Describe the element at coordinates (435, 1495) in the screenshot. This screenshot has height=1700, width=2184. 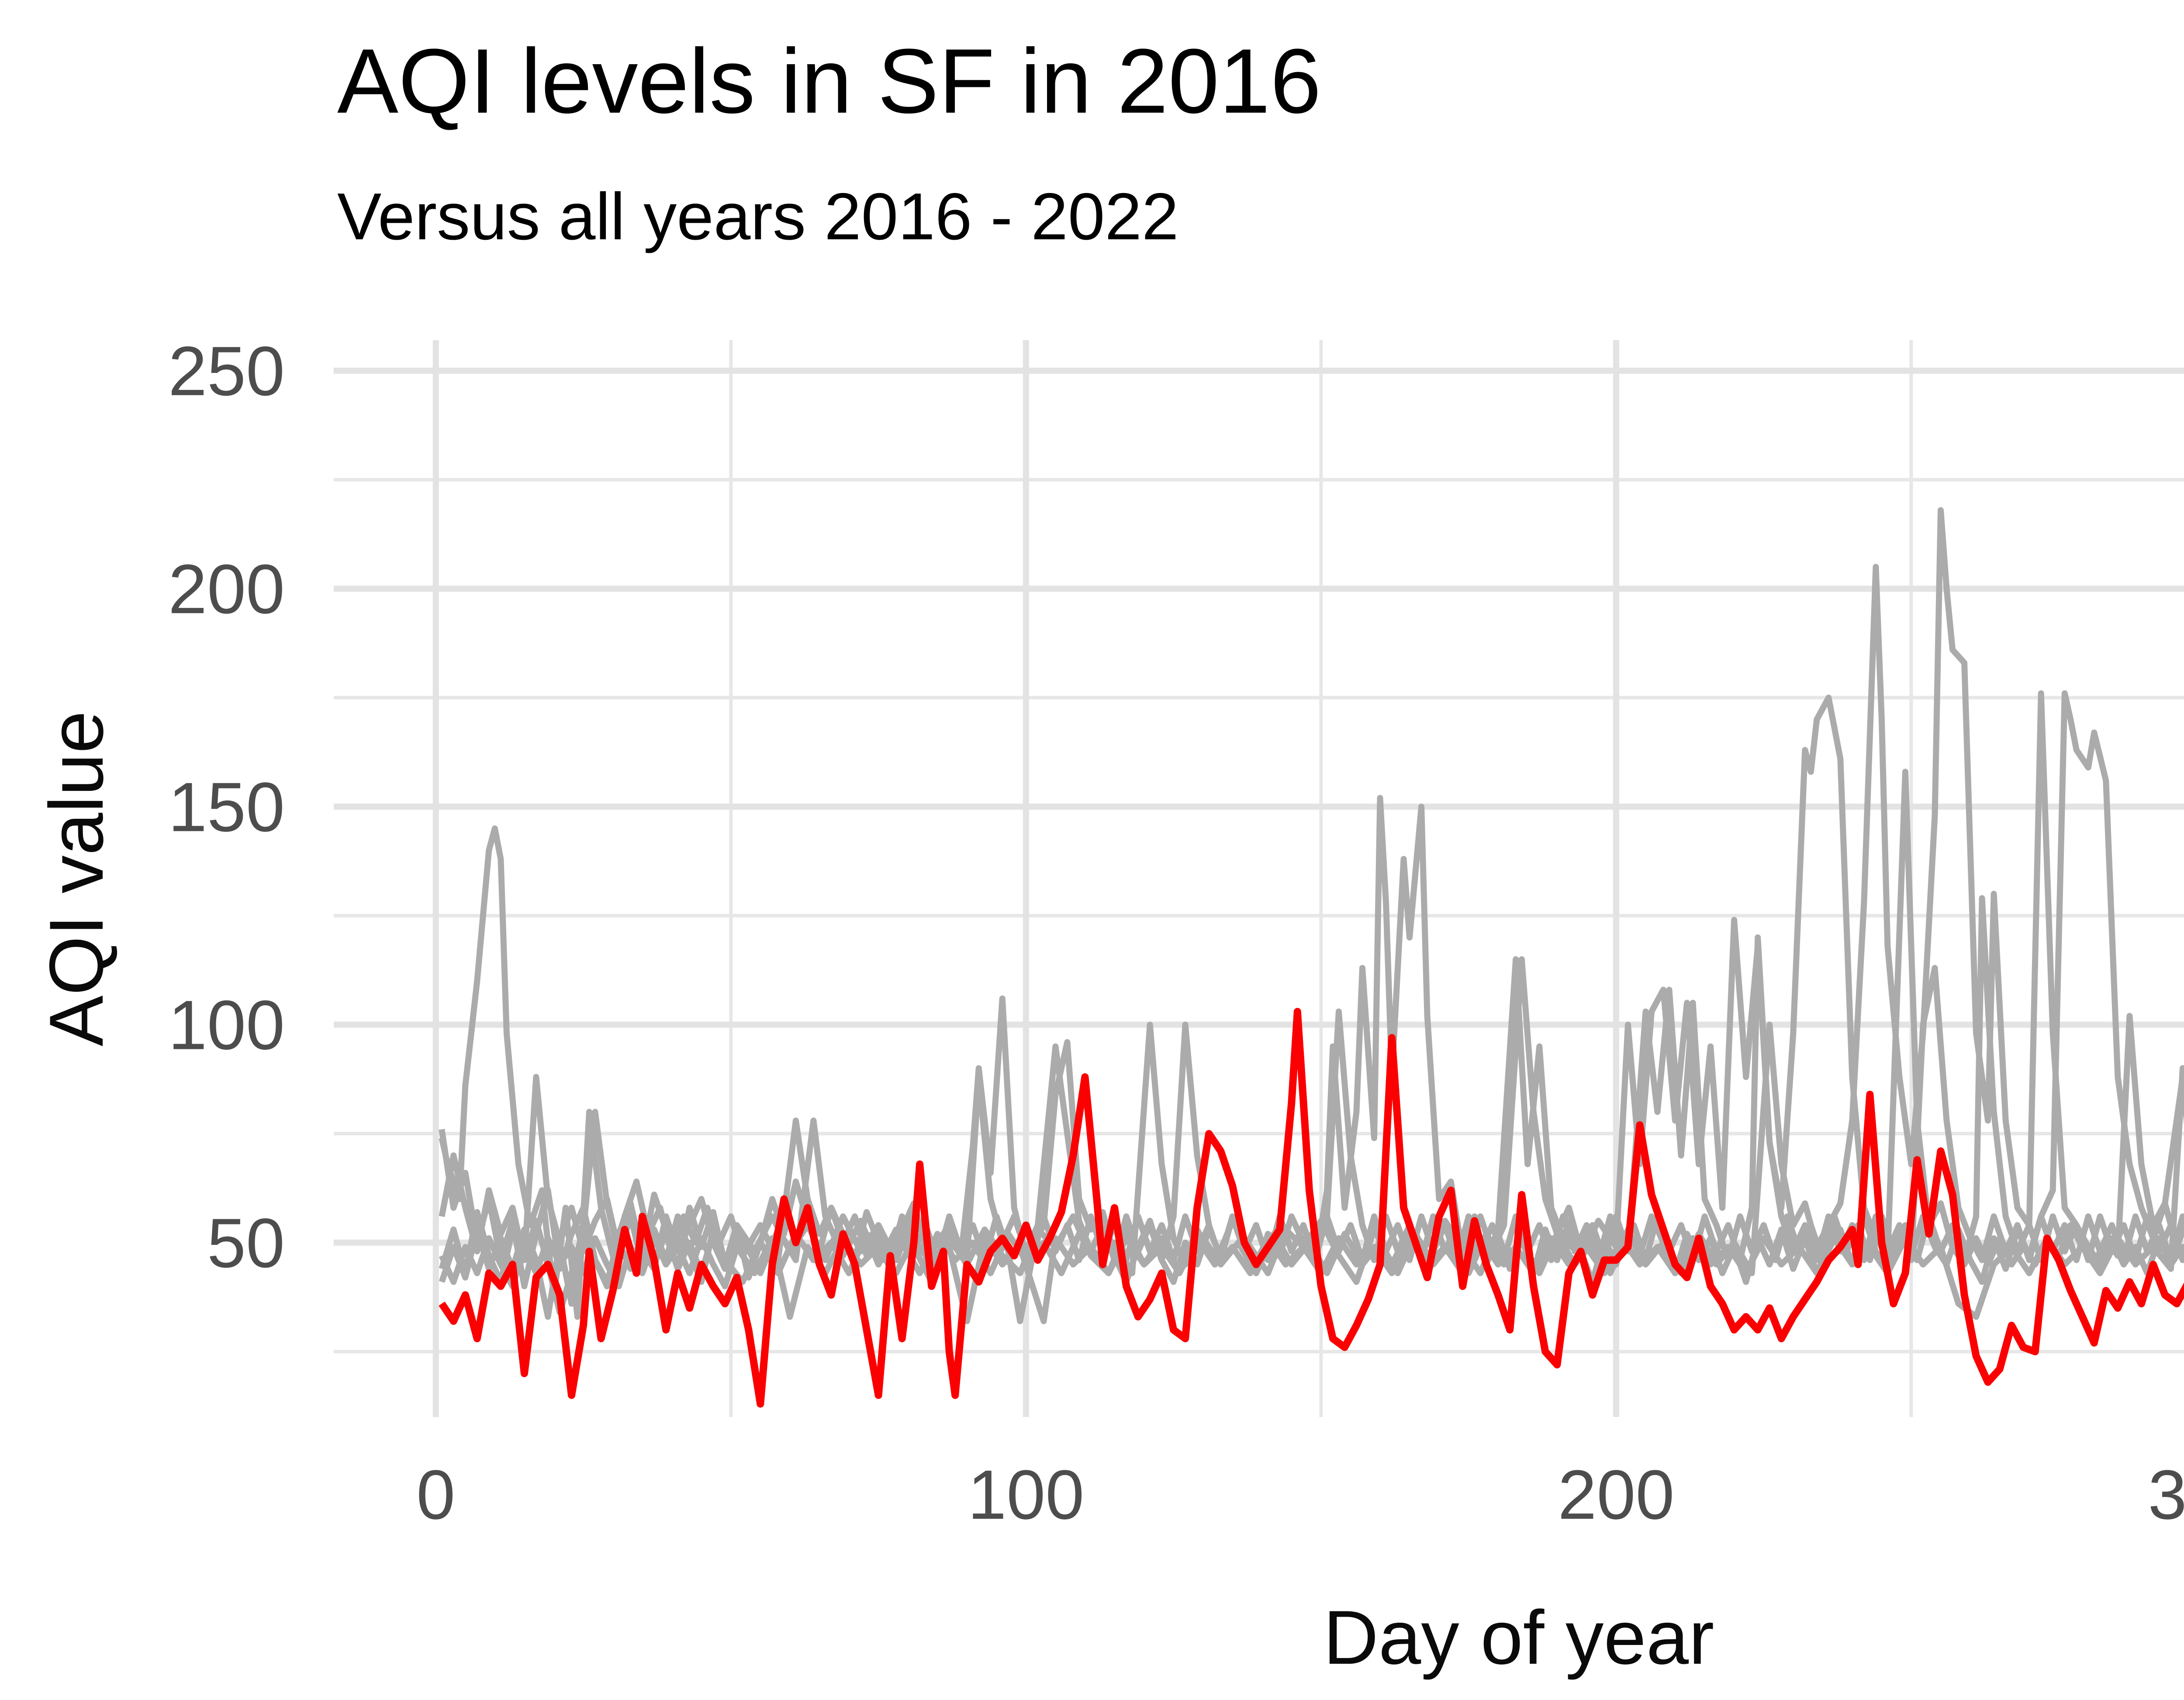
I see `x-tick-label: 0` at that location.